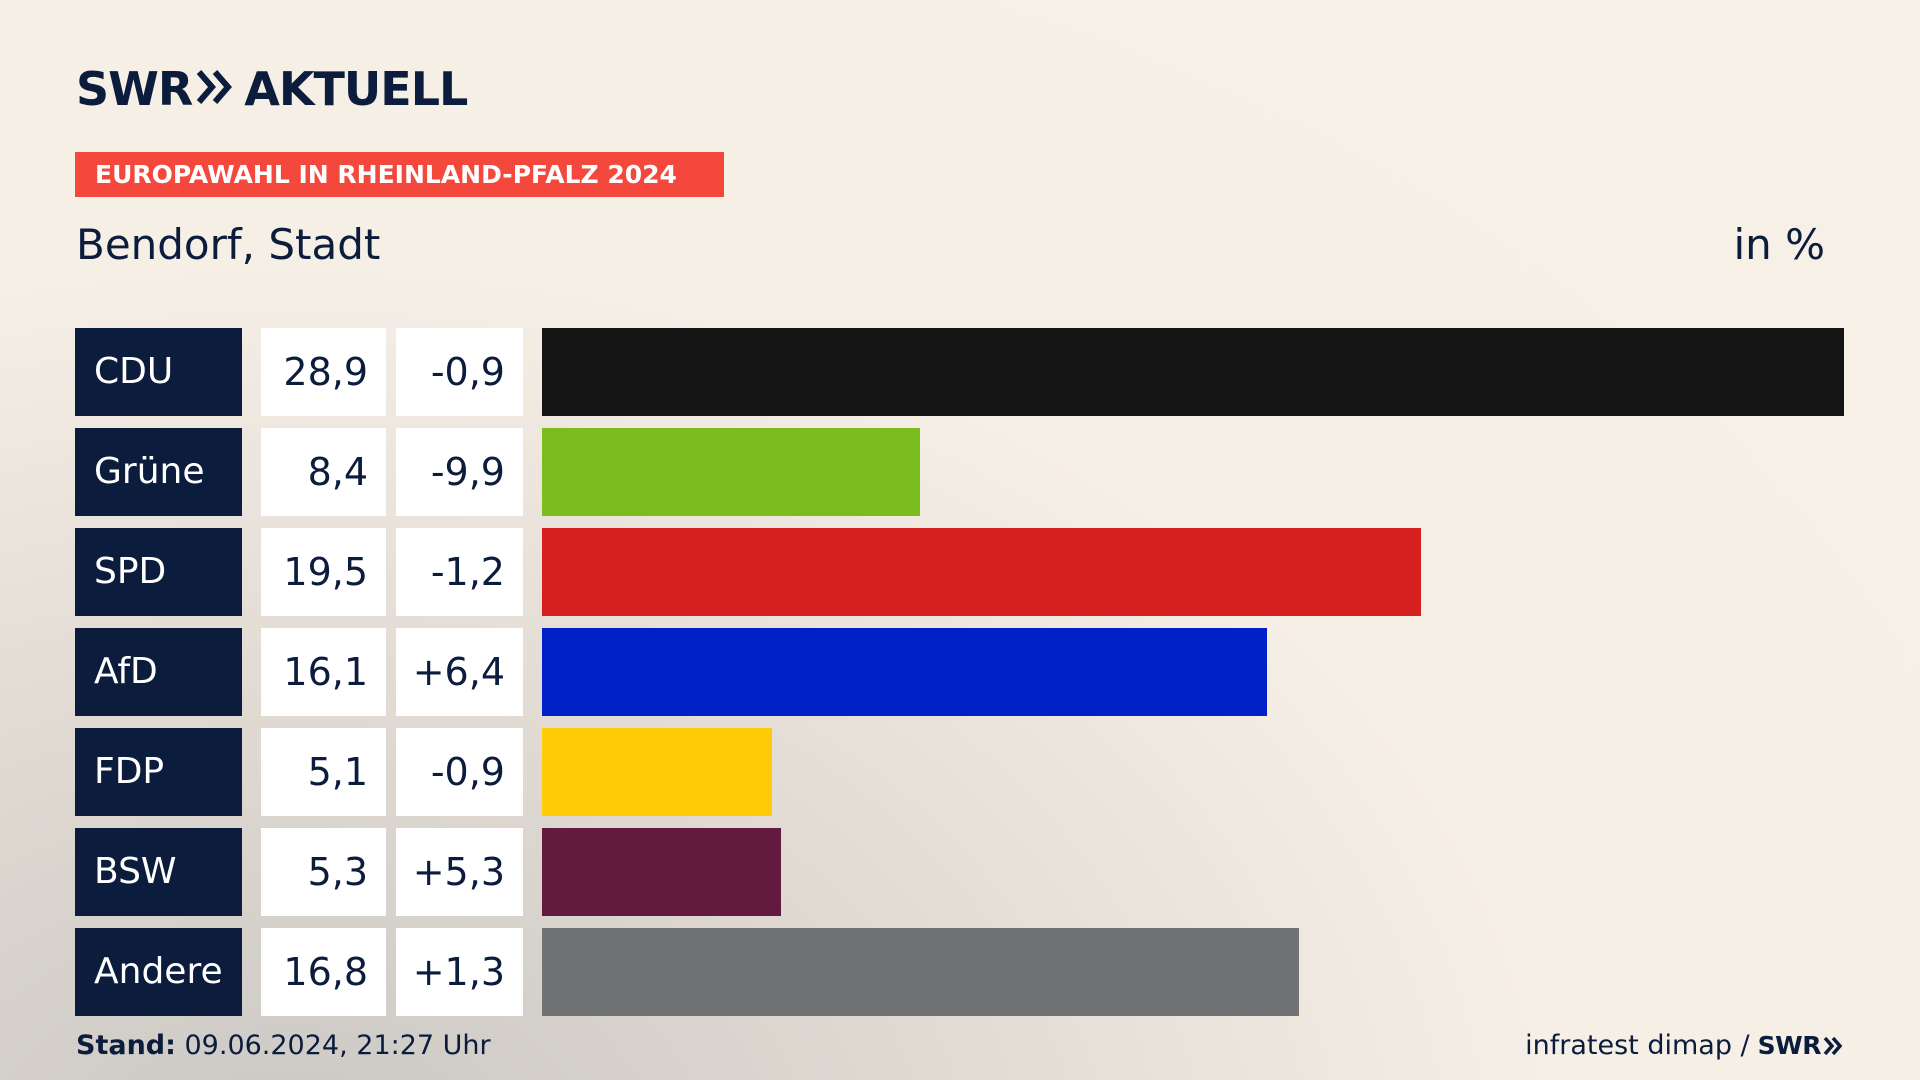  What do you see at coordinates (459, 472) in the screenshot?
I see `diff-label: -9,9` at bounding box center [459, 472].